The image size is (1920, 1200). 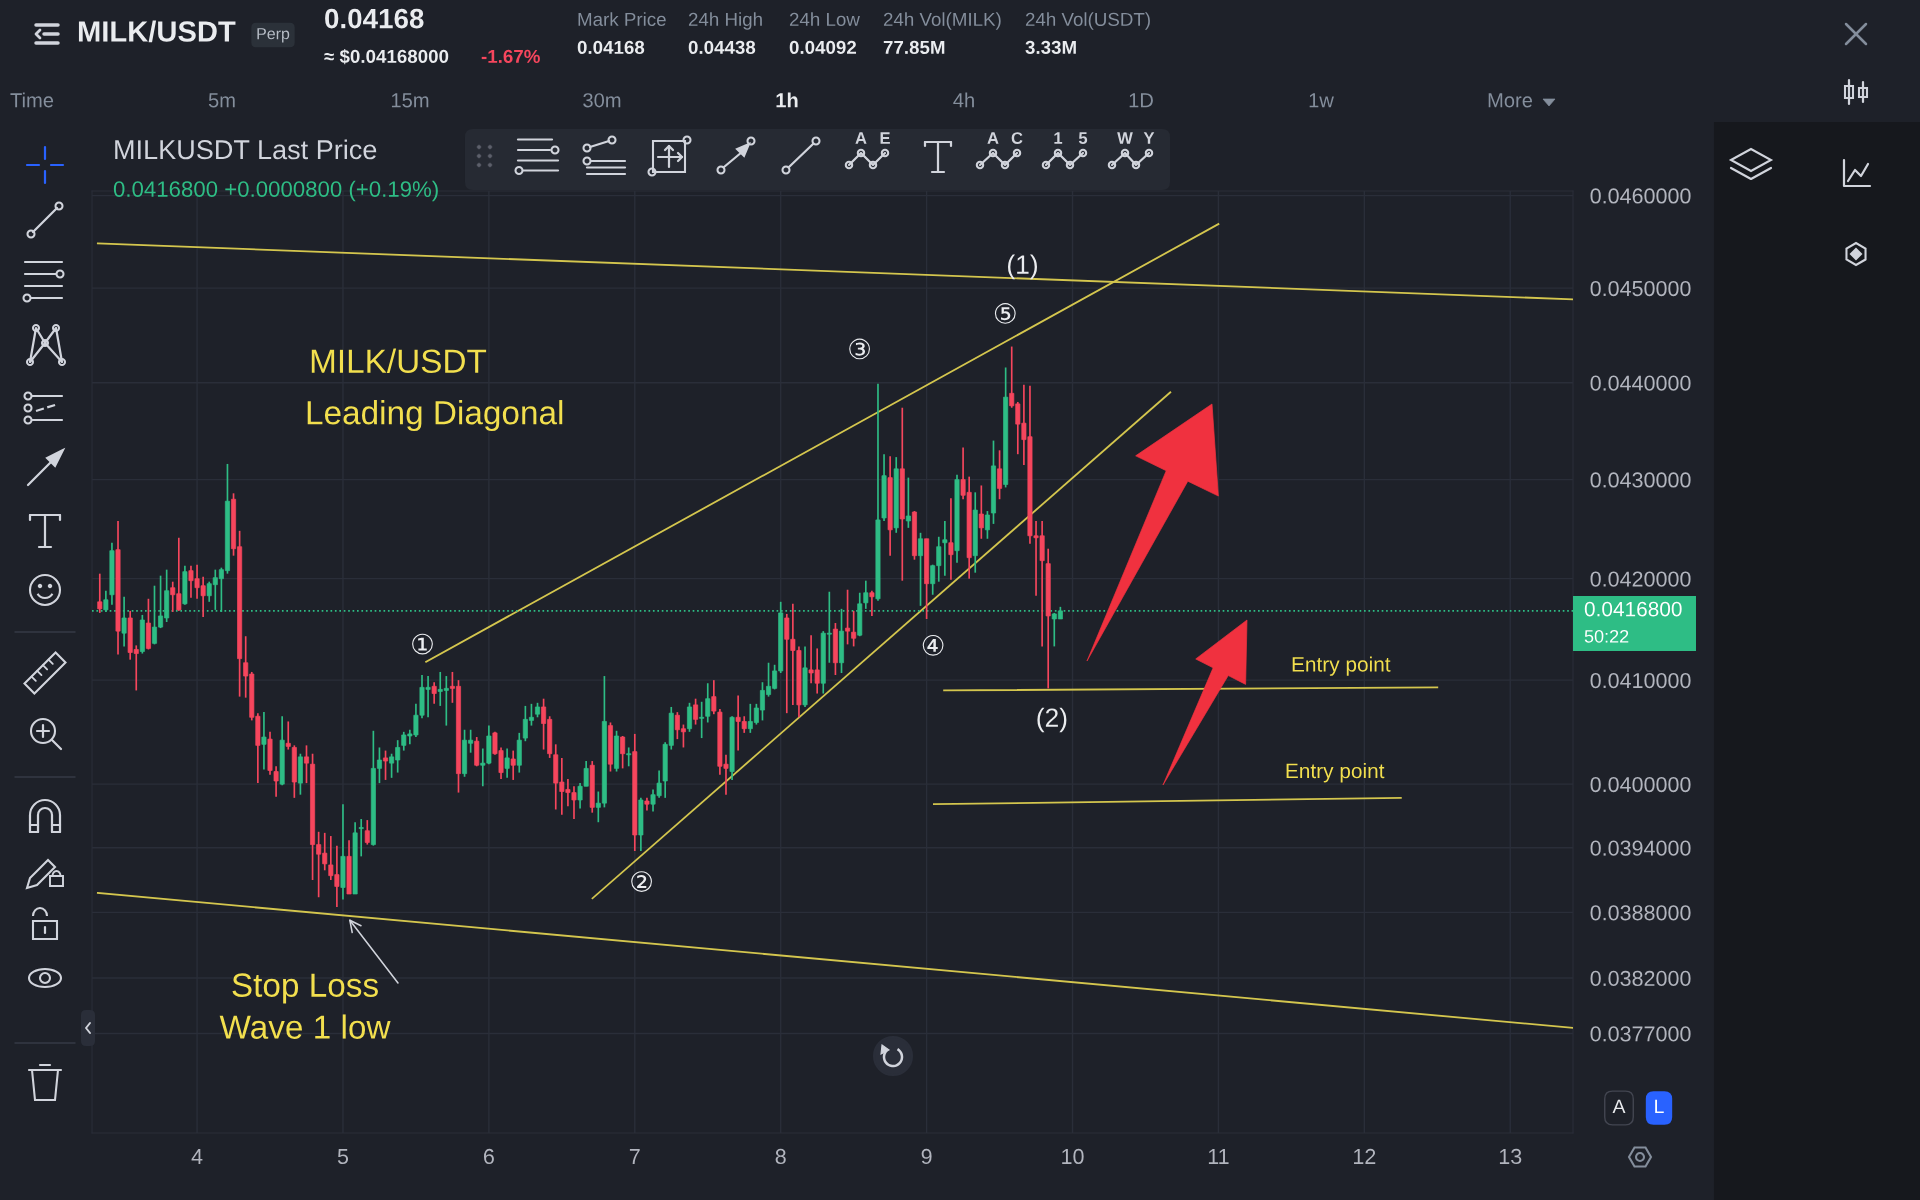 What do you see at coordinates (1365, 1156) in the screenshot?
I see `x-tick-label: 12` at bounding box center [1365, 1156].